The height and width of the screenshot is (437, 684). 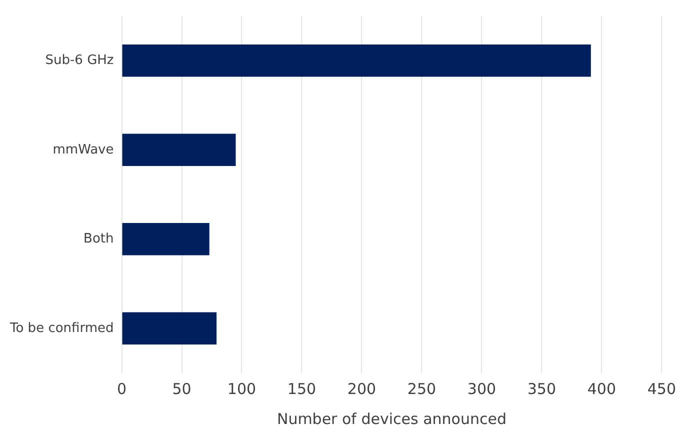 I want to click on y-tick-label: Both, so click(x=99, y=239).